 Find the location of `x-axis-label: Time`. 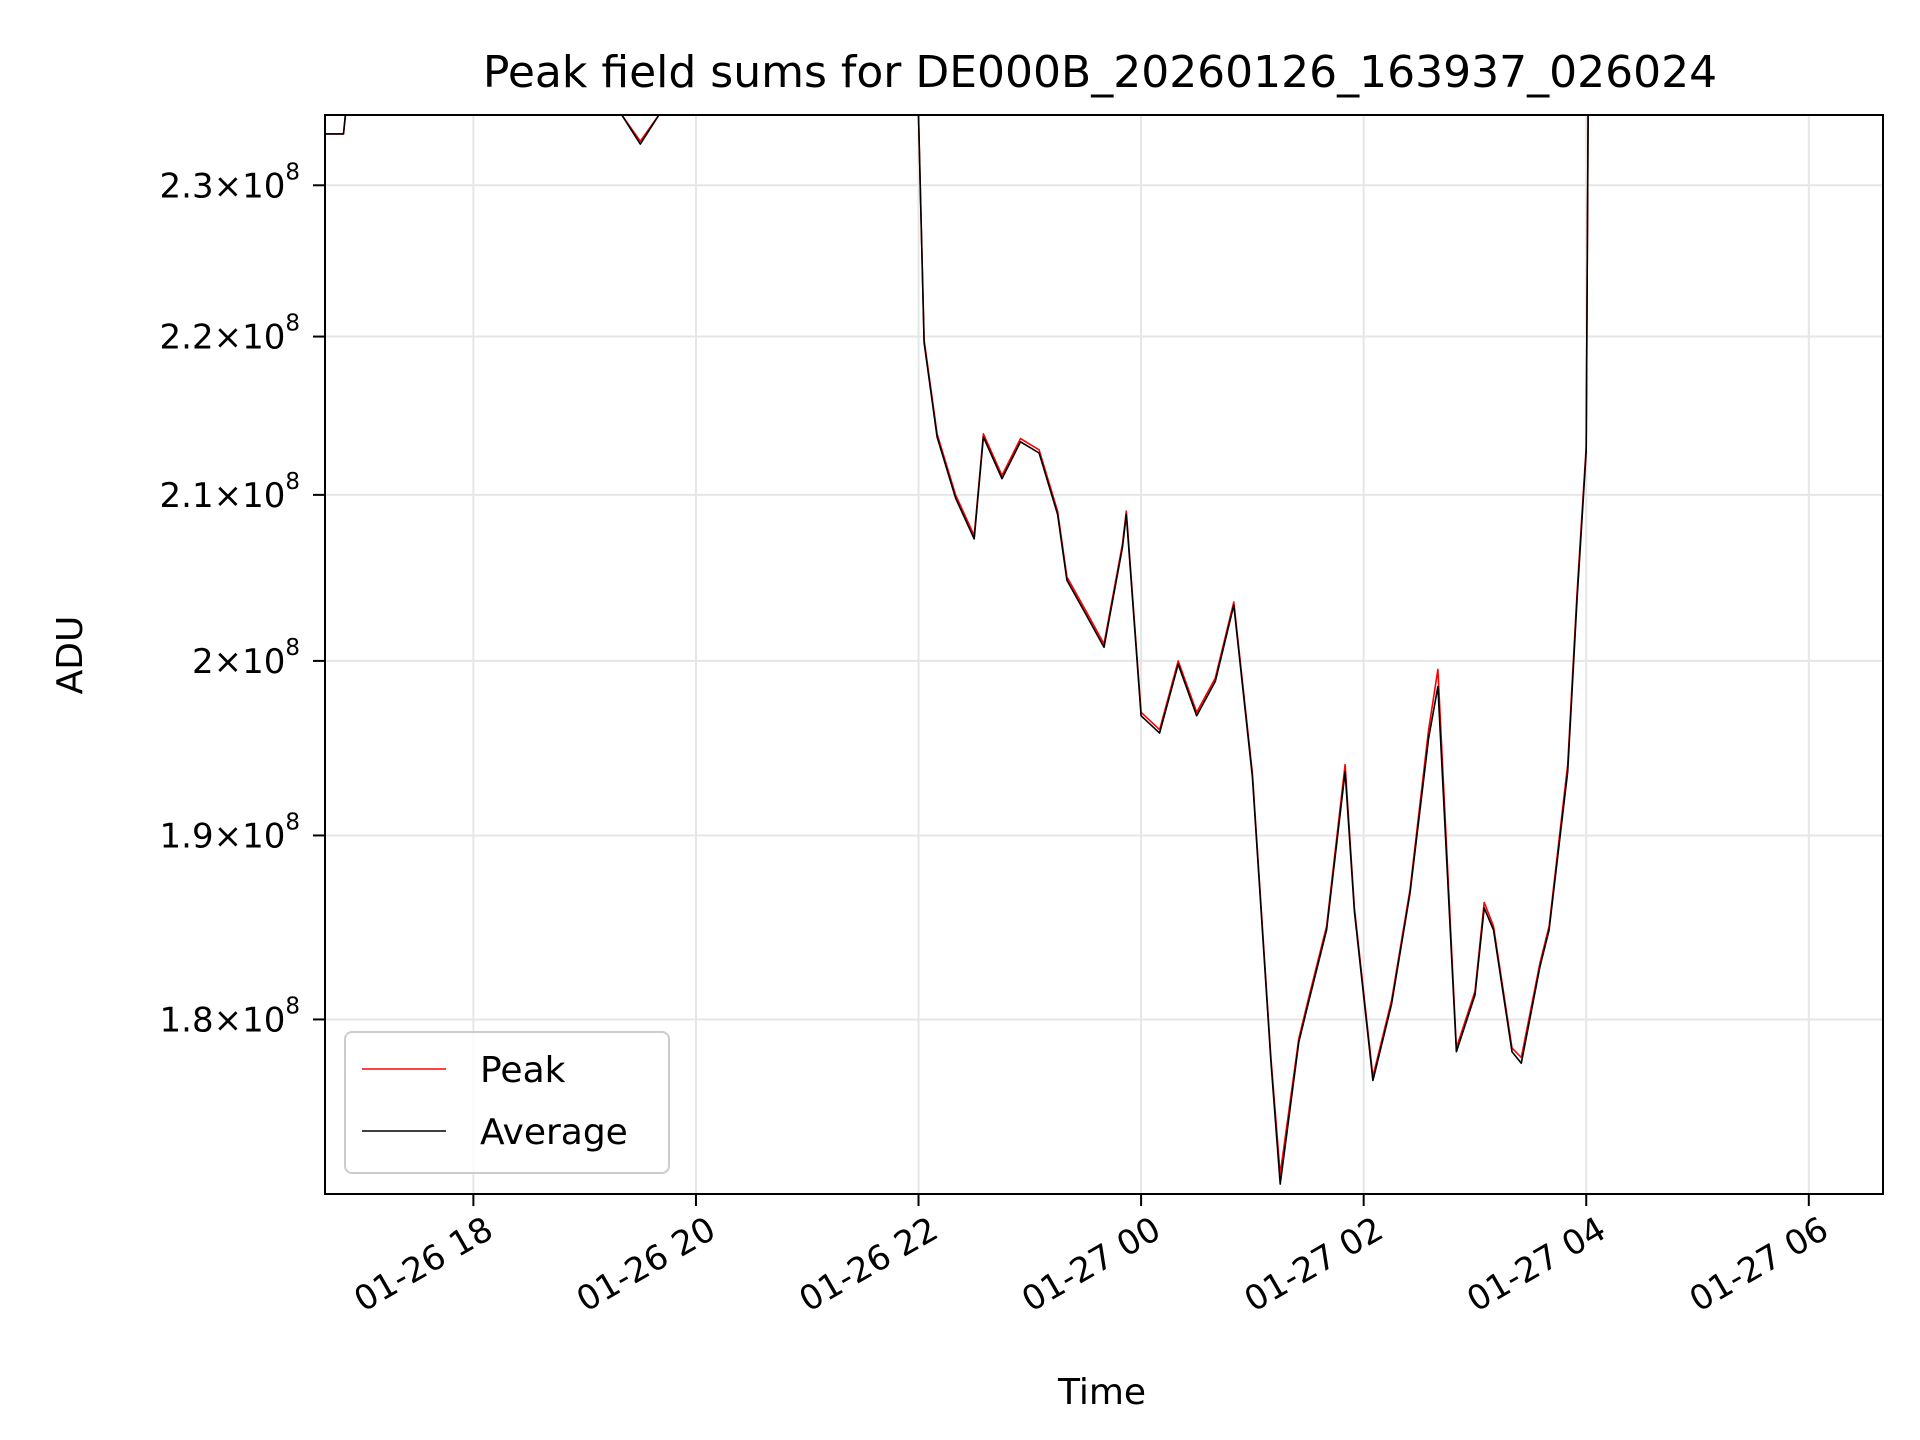

x-axis-label: Time is located at coordinates (1101, 1392).